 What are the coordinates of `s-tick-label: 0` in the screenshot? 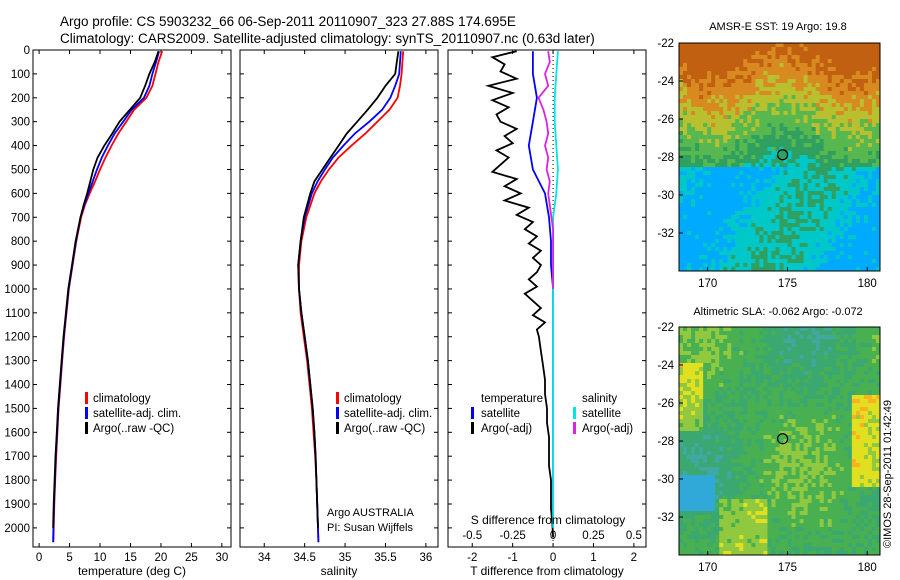 It's located at (553, 536).